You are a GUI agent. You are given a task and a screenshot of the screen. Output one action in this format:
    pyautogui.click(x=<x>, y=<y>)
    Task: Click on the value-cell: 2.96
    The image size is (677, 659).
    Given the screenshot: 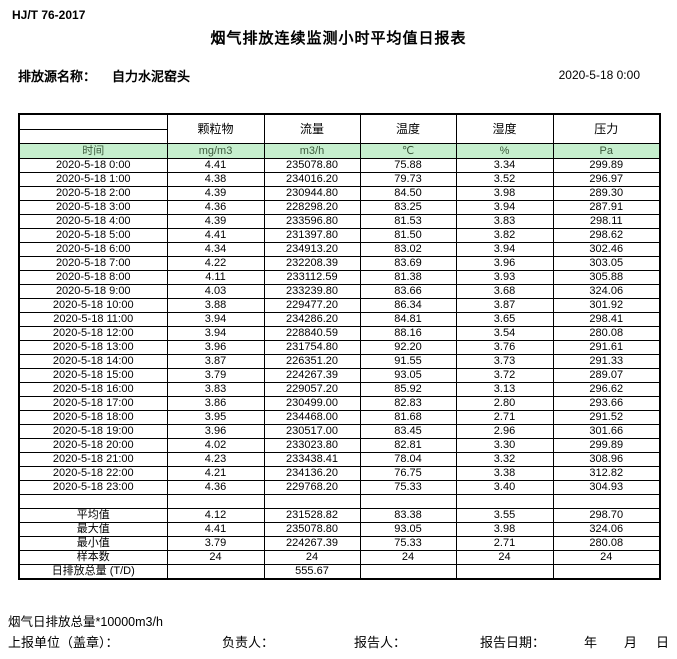 What is the action you would take?
    pyautogui.click(x=504, y=431)
    